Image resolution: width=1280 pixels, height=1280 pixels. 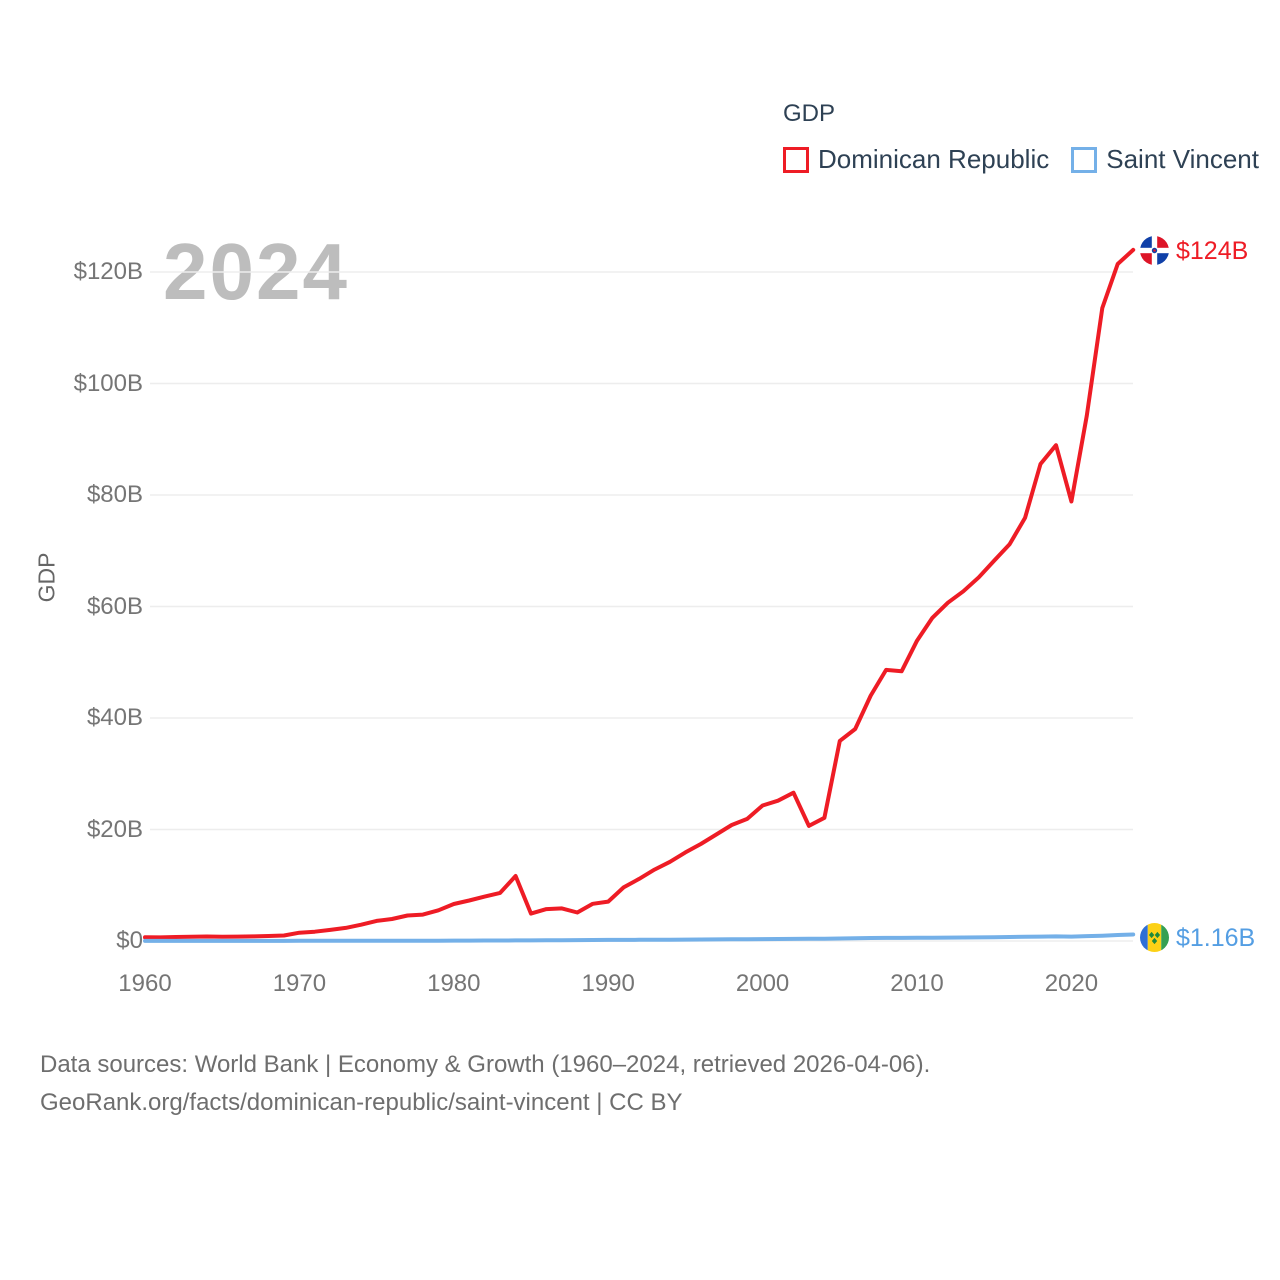 What do you see at coordinates (1212, 250) in the screenshot?
I see `end-value-dominican-republic: $124B` at bounding box center [1212, 250].